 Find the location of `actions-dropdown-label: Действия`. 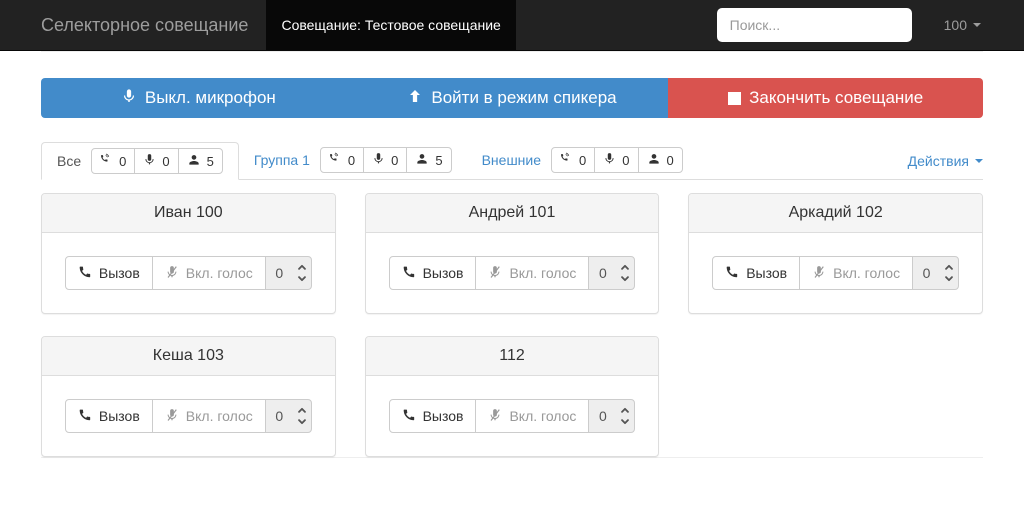

actions-dropdown-label: Действия is located at coordinates (938, 161).